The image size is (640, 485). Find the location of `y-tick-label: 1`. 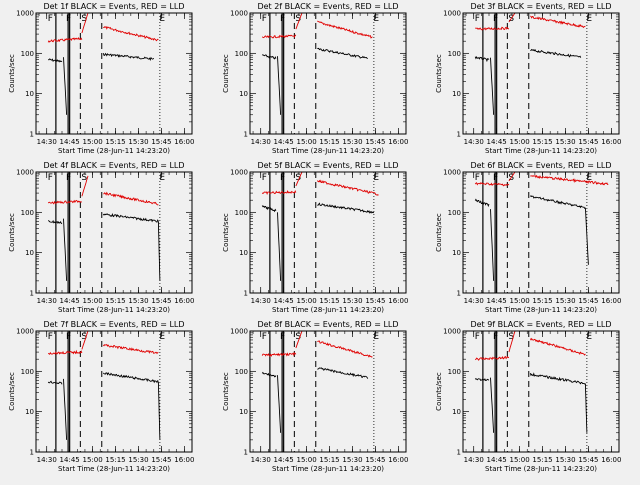

y-tick-label: 1 is located at coordinates (32, 135).